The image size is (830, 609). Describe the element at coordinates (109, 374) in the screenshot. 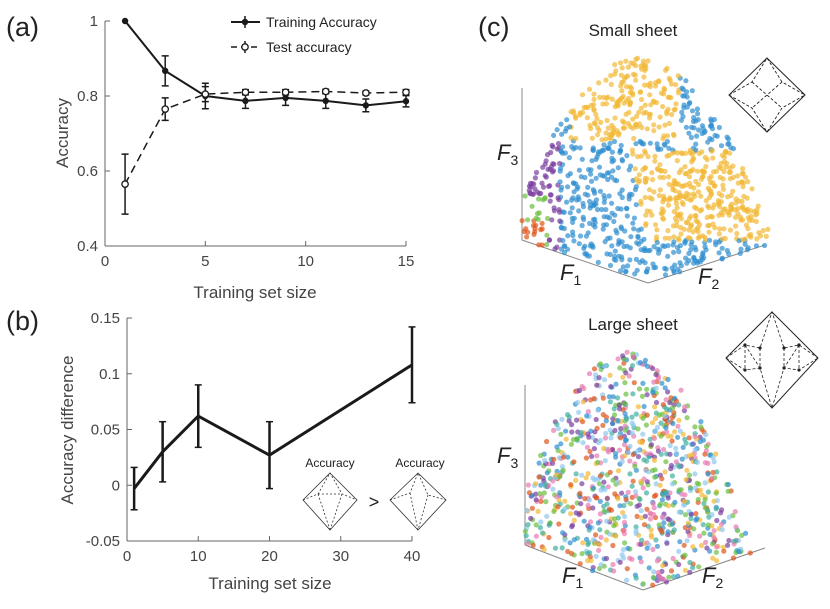

I see `chart-b-ytick-label: 0.1` at that location.